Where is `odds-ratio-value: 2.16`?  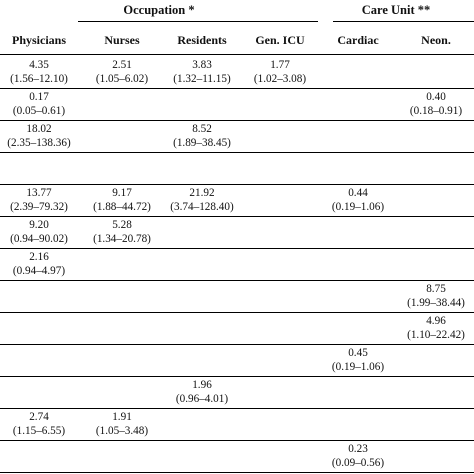
odds-ratio-value: 2.16 is located at coordinates (39, 257).